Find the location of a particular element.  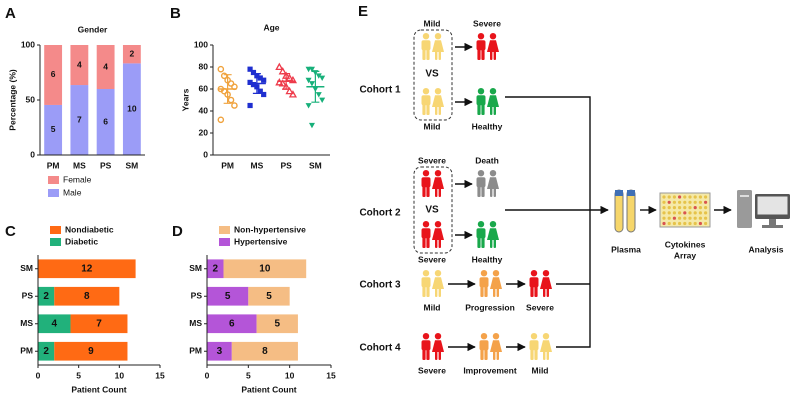

data-label: 8 is located at coordinates (265, 351).